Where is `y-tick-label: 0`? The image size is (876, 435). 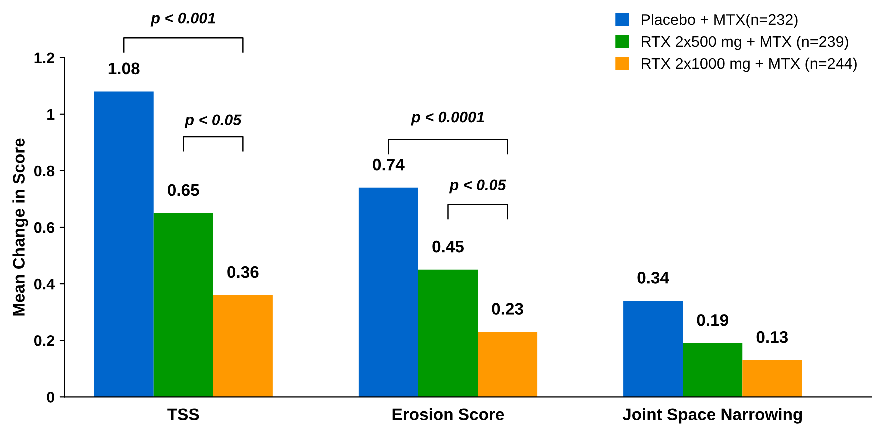 y-tick-label: 0 is located at coordinates (50, 397).